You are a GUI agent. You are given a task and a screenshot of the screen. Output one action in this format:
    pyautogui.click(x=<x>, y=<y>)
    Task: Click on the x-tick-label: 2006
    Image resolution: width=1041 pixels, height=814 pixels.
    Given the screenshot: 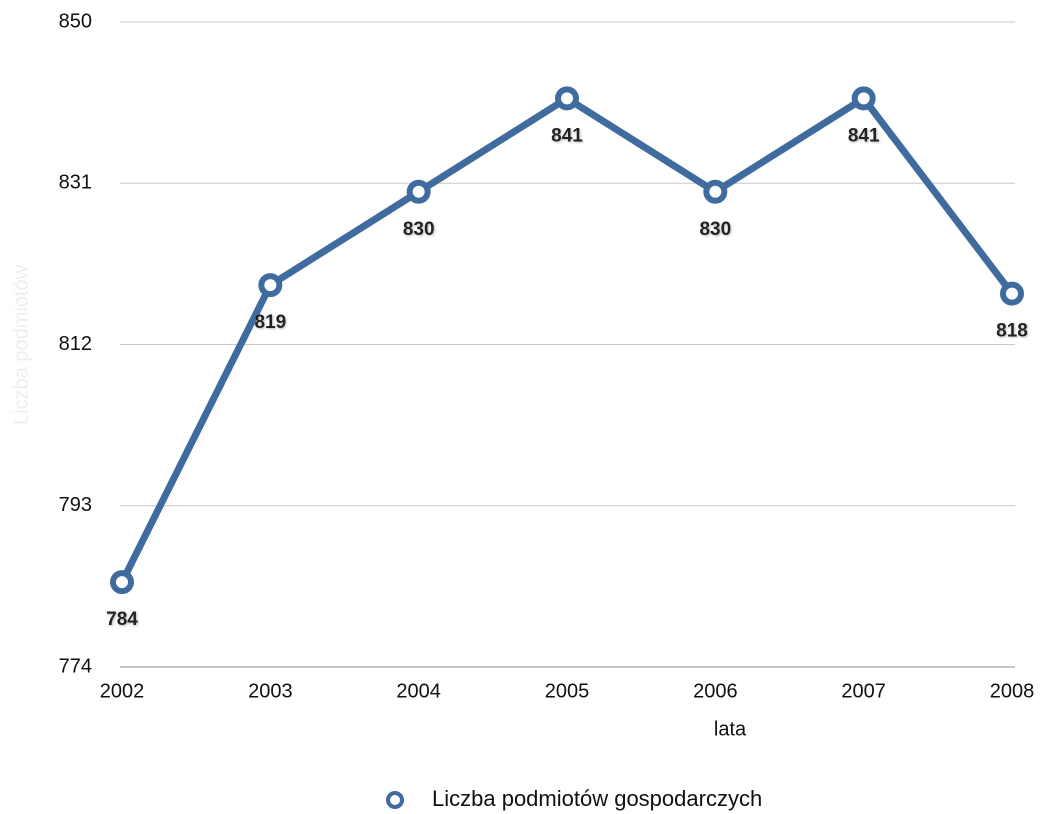 What is the action you would take?
    pyautogui.click(x=715, y=691)
    